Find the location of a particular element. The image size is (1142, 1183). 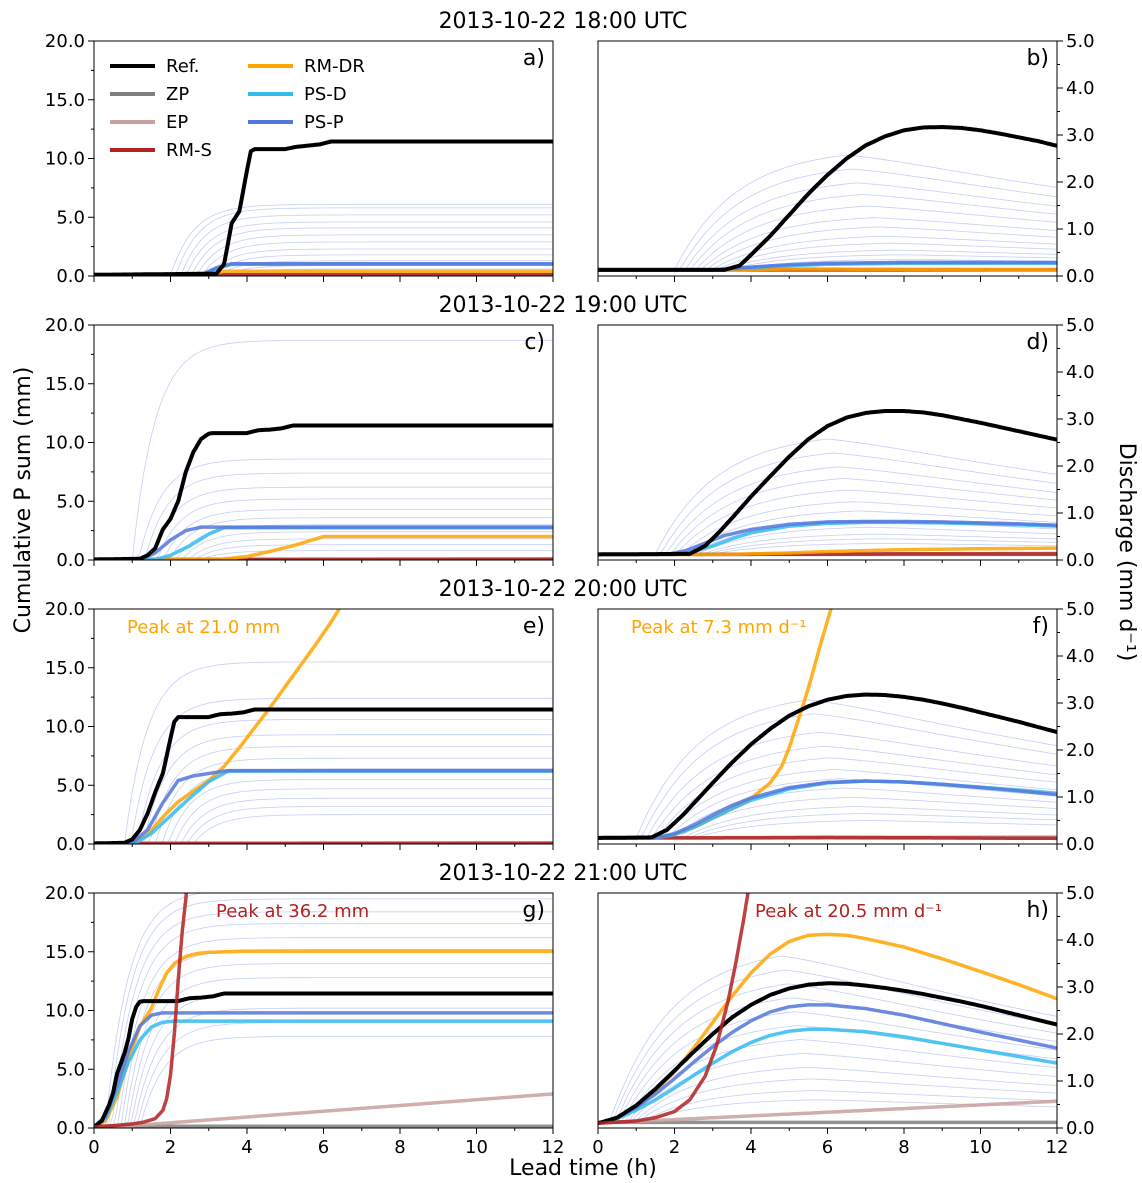

x-tick-label: 6 is located at coordinates (827, 1147).